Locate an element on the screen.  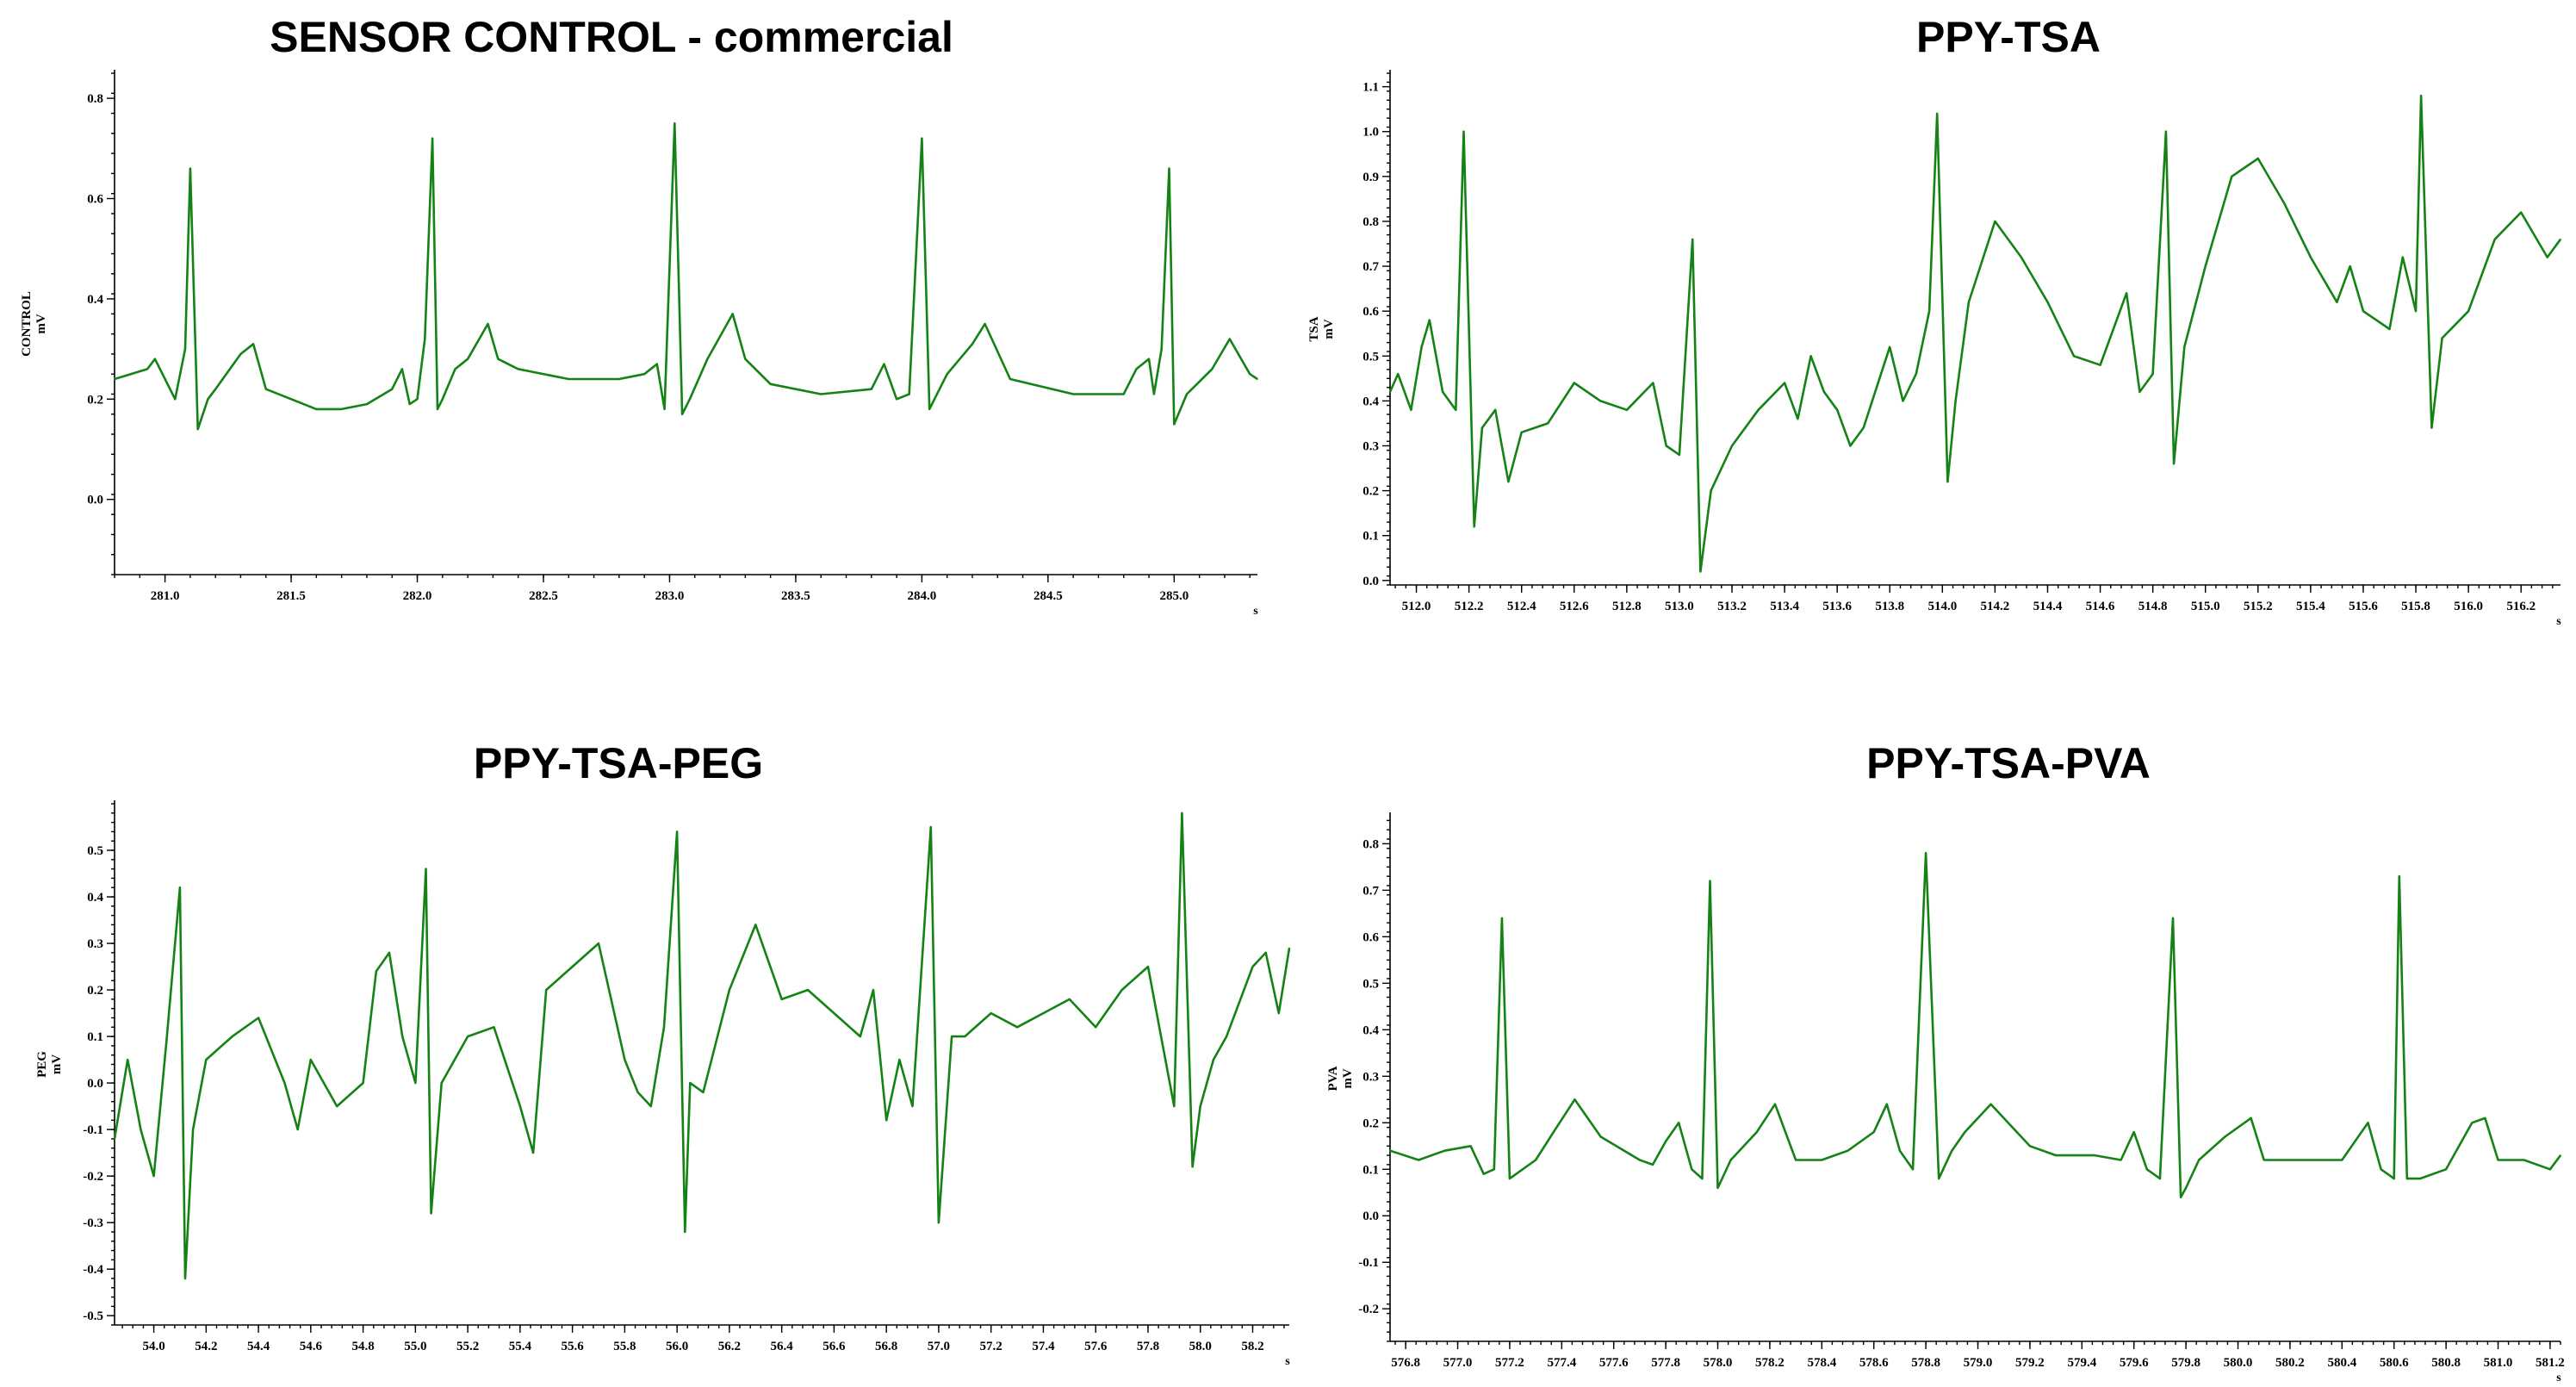
x-tick-label: 514.0 is located at coordinates (1942, 607).